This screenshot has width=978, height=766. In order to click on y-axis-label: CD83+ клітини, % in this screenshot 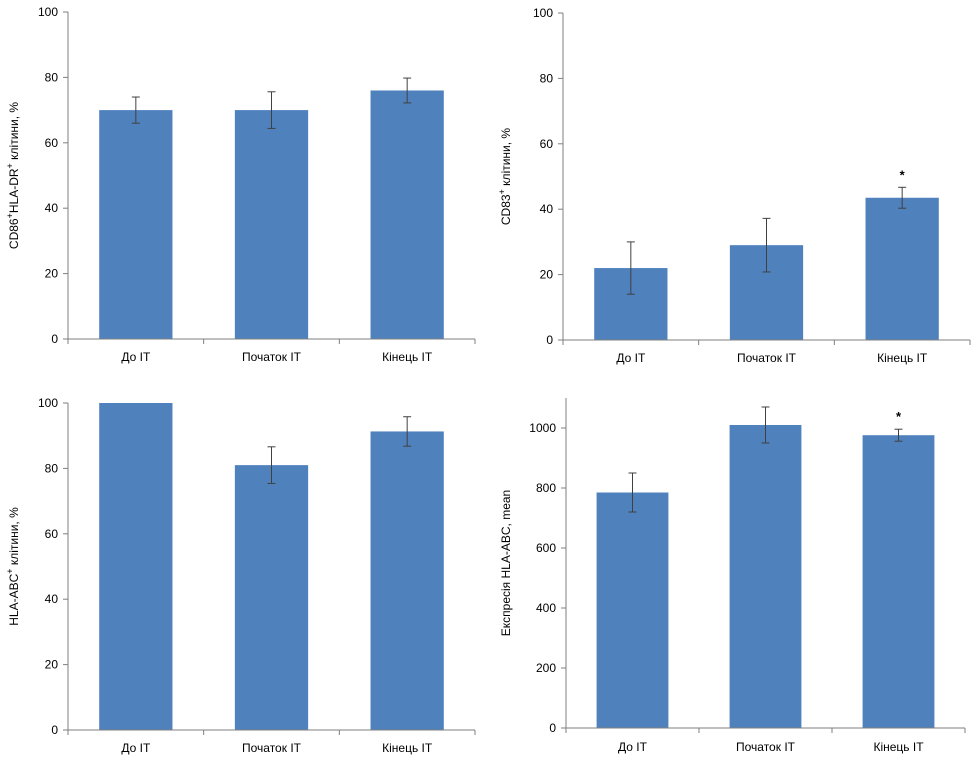, I will do `click(505, 177)`.